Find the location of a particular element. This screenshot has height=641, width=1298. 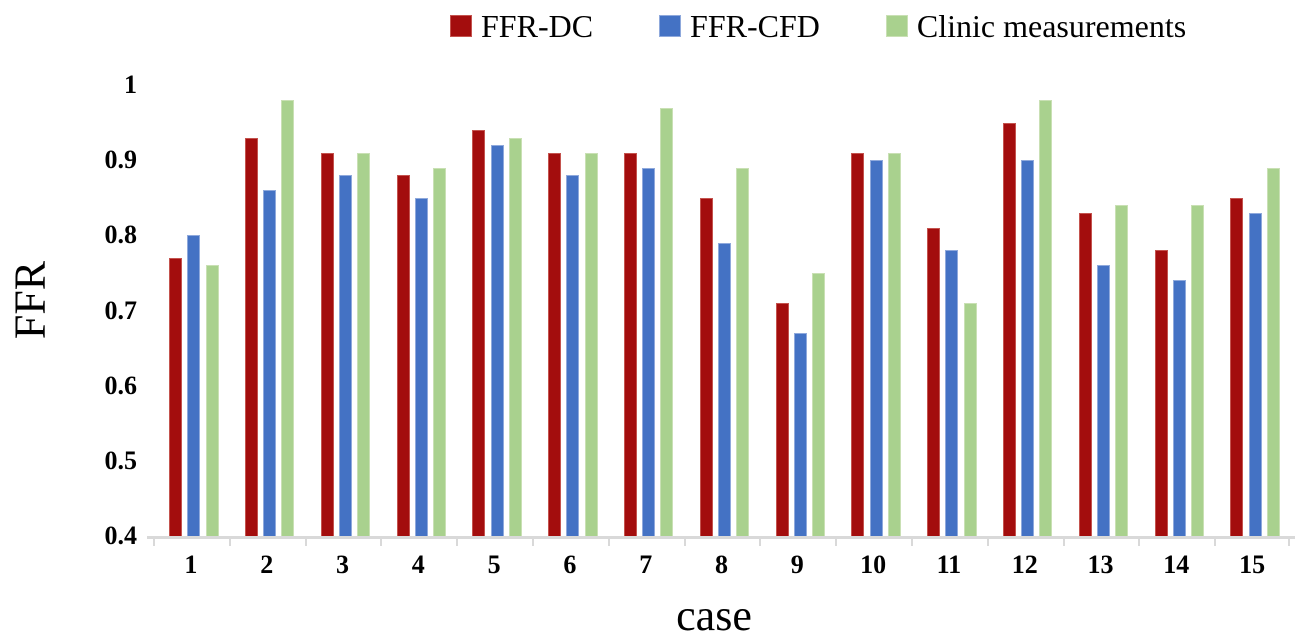

bar-case-6-ffr-cfd is located at coordinates (573, 355).